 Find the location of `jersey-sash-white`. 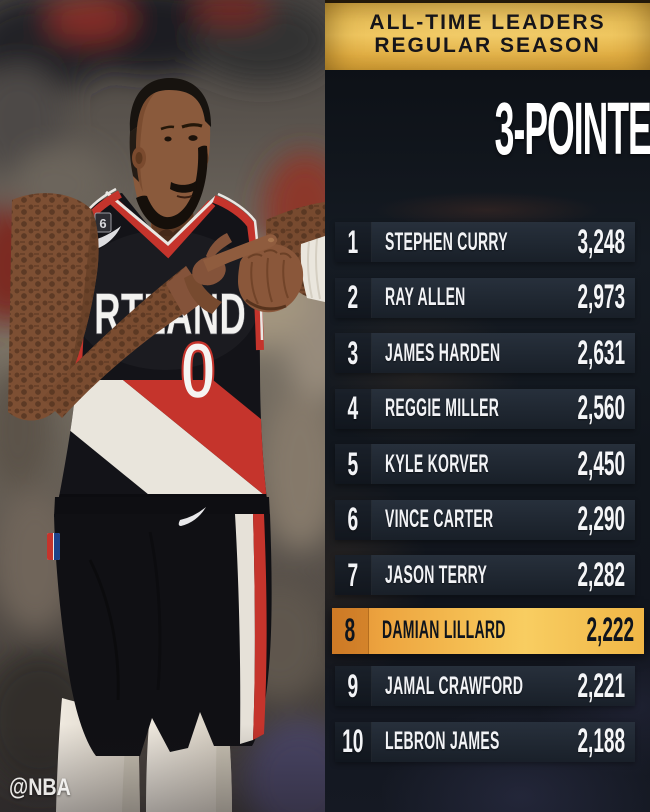

jersey-sash-white is located at coordinates (162, 444).